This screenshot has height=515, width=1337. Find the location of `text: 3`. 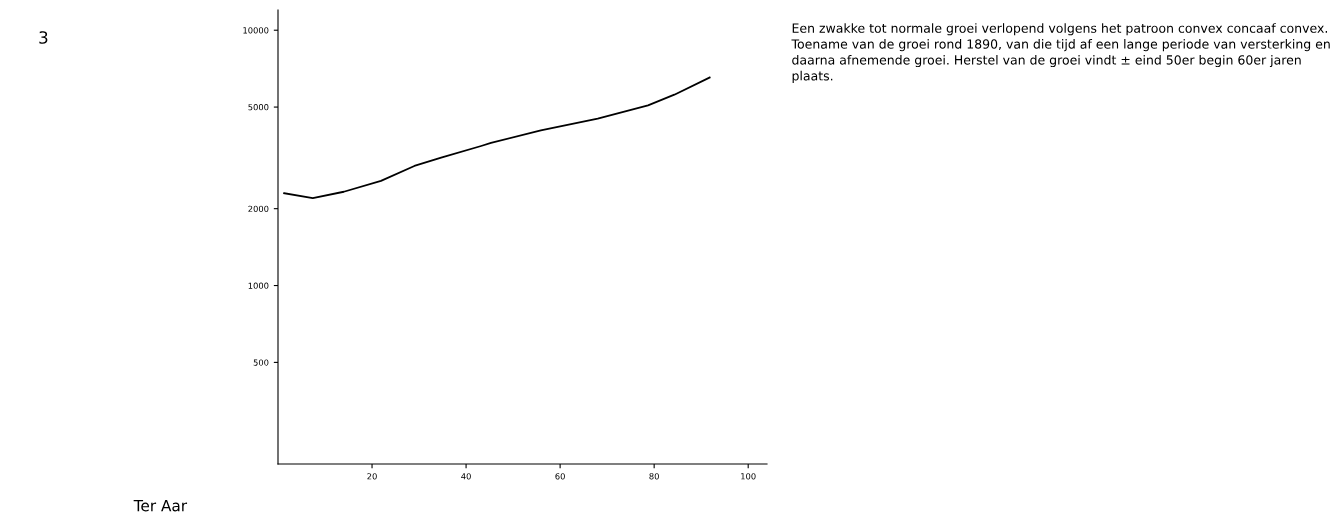

text: 3 is located at coordinates (43, 37).